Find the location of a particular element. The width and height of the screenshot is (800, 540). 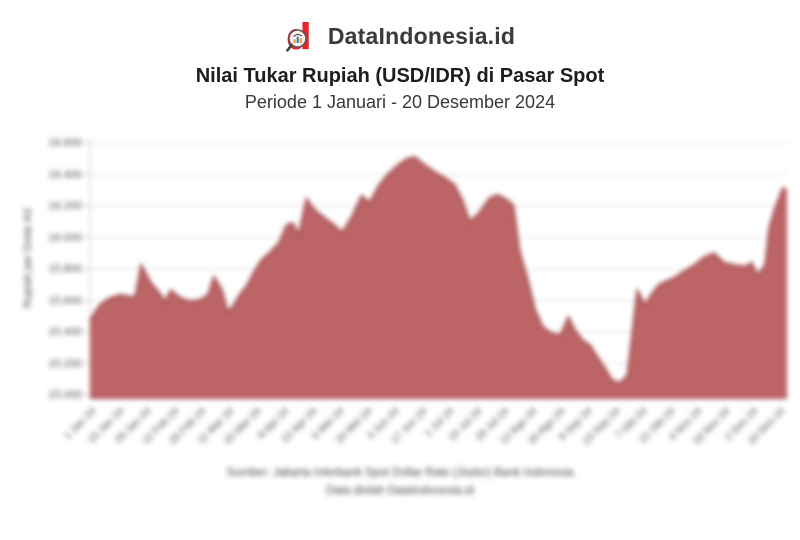

y-tick-label: 15.800 is located at coordinates (65, 269).